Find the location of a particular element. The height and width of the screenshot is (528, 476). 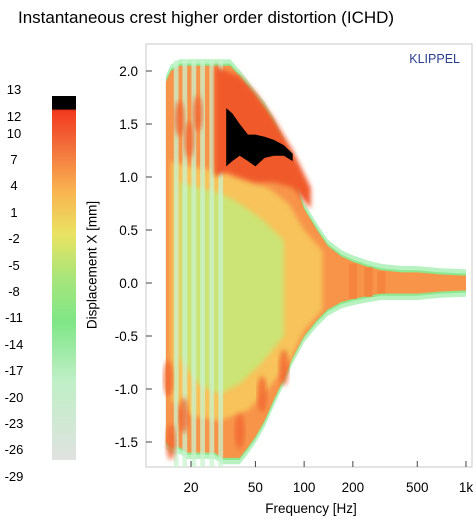

x-tick-label: 1k is located at coordinates (466, 487).